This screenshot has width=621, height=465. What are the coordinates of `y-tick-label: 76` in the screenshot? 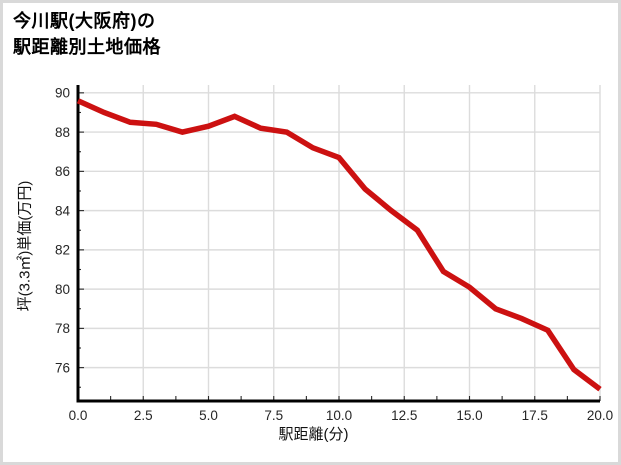 It's located at (62, 367).